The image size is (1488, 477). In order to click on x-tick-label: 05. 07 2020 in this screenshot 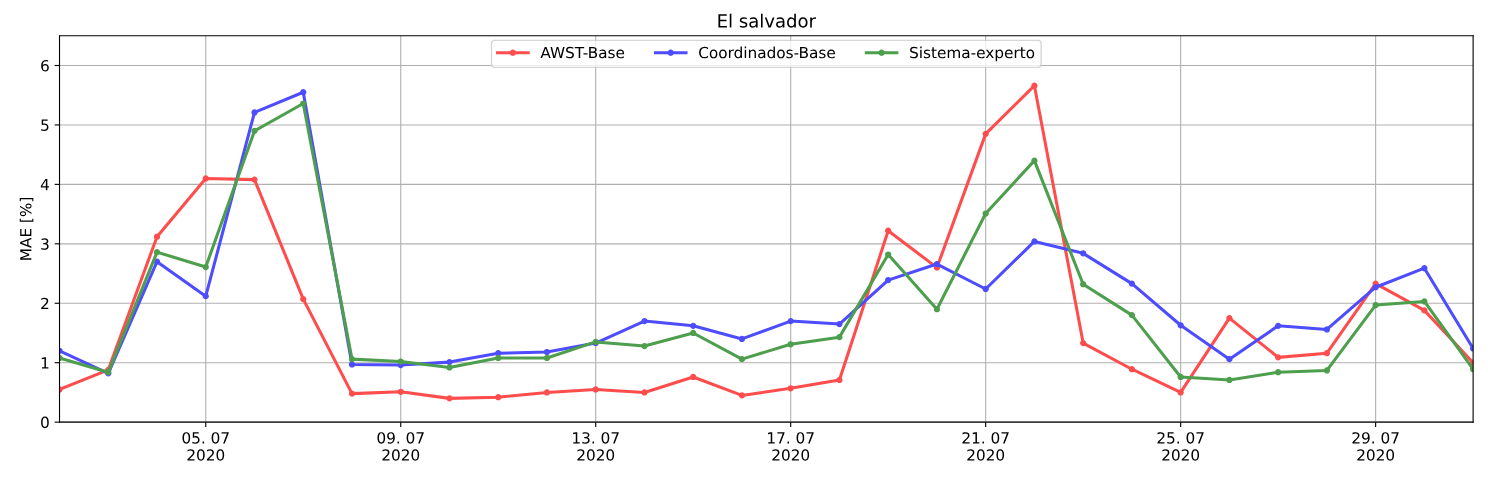, I will do `click(205, 446)`.